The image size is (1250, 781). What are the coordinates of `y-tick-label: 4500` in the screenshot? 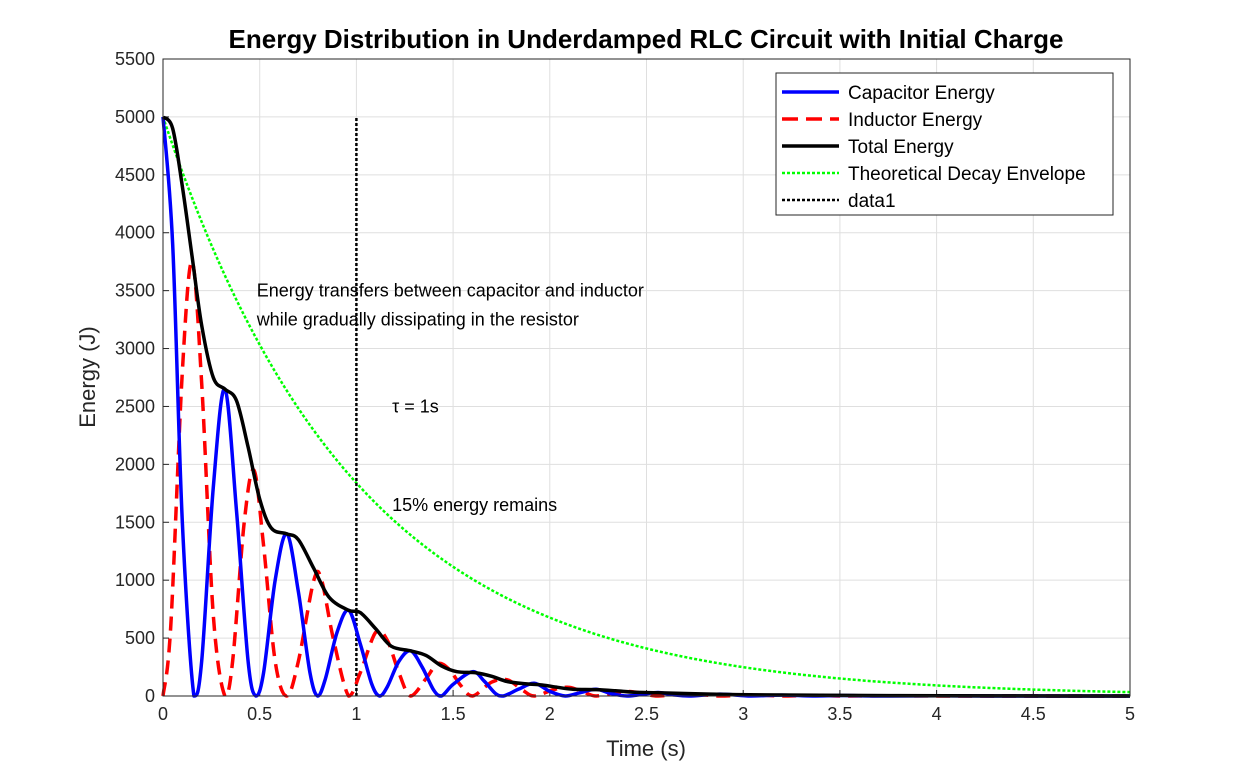 It's located at (135, 175).